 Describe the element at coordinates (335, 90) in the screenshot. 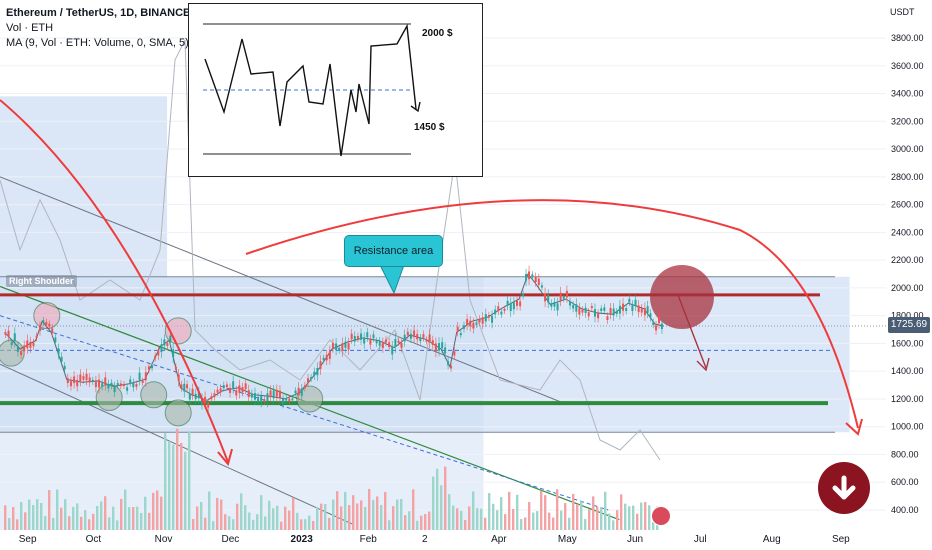

I see `inset-pattern-box: 2000 $ 1450 $` at that location.